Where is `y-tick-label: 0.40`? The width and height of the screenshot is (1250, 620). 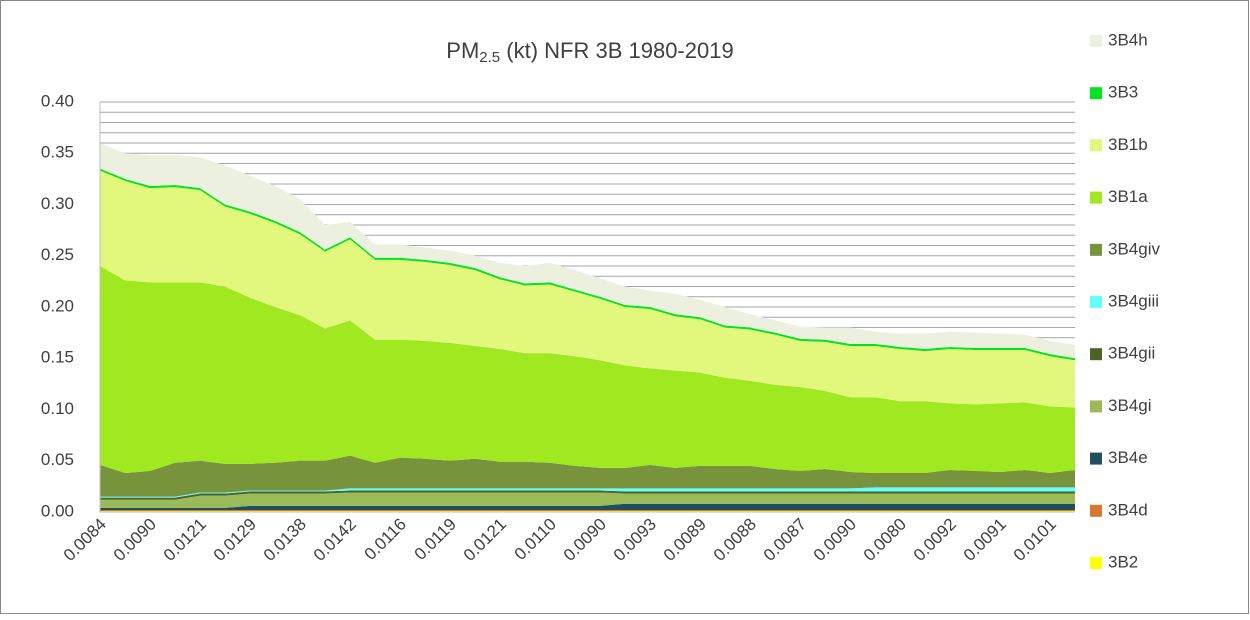 y-tick-label: 0.40 is located at coordinates (57, 100).